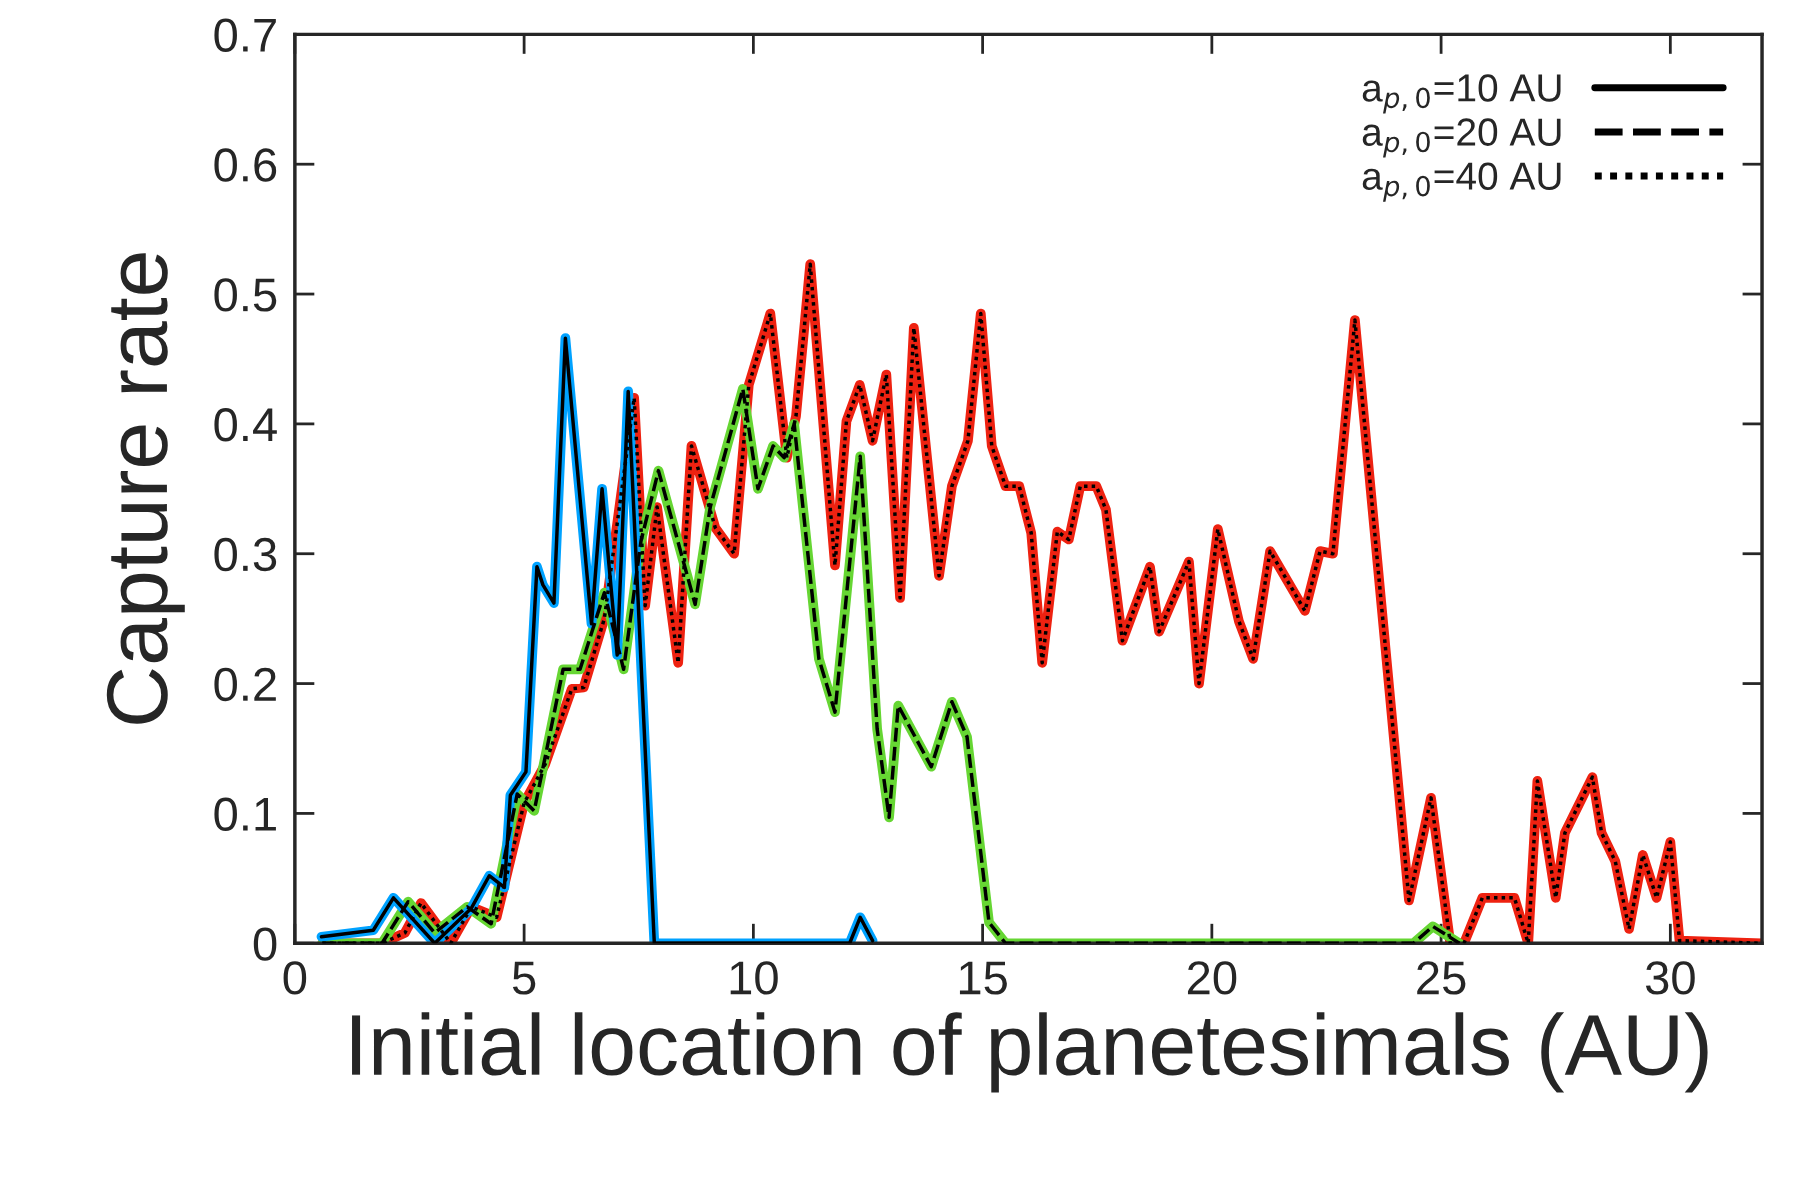 The image size is (1798, 1185). I want to click on x-tick-label: 5, so click(524, 978).